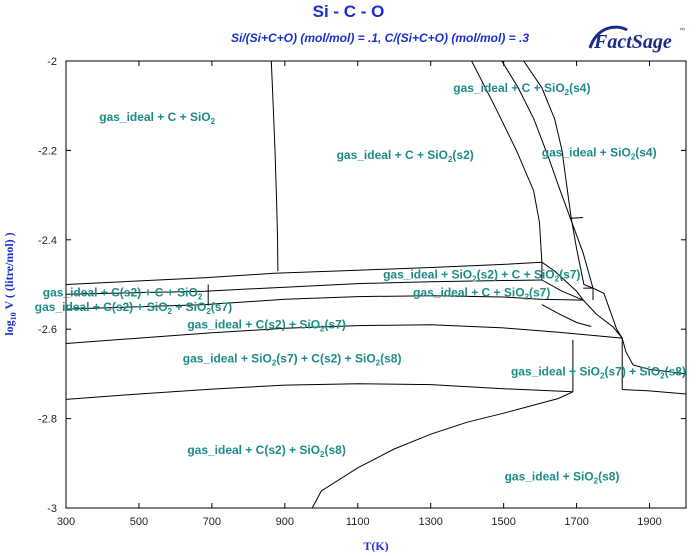 This screenshot has width=697, height=556. Describe the element at coordinates (608, 37) in the screenshot. I see `logo-swoosh` at that location.